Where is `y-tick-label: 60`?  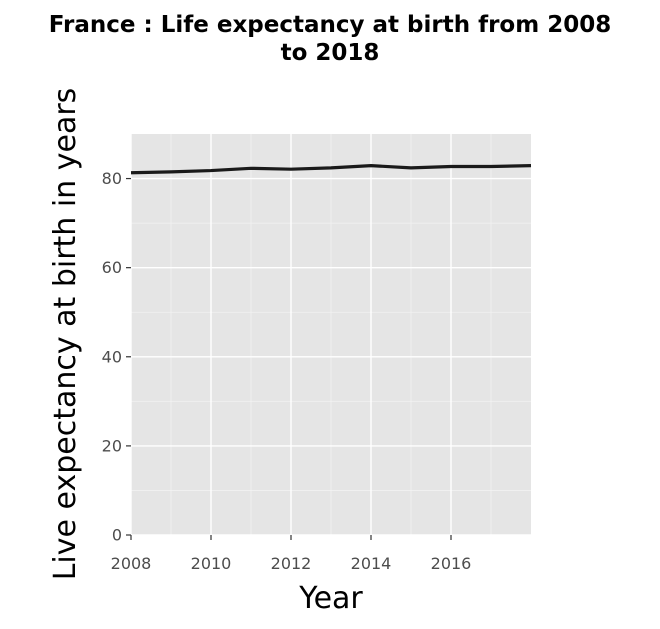
y-tick-label: 60 is located at coordinates (112, 267).